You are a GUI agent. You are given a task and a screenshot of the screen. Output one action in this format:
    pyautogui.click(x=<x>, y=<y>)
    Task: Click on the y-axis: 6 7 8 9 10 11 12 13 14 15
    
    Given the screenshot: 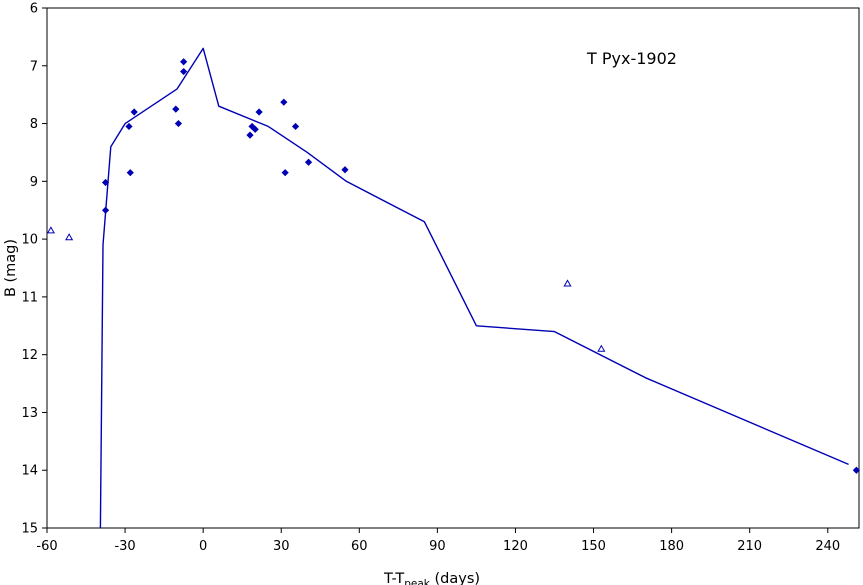 What is the action you would take?
    pyautogui.click(x=34, y=269)
    